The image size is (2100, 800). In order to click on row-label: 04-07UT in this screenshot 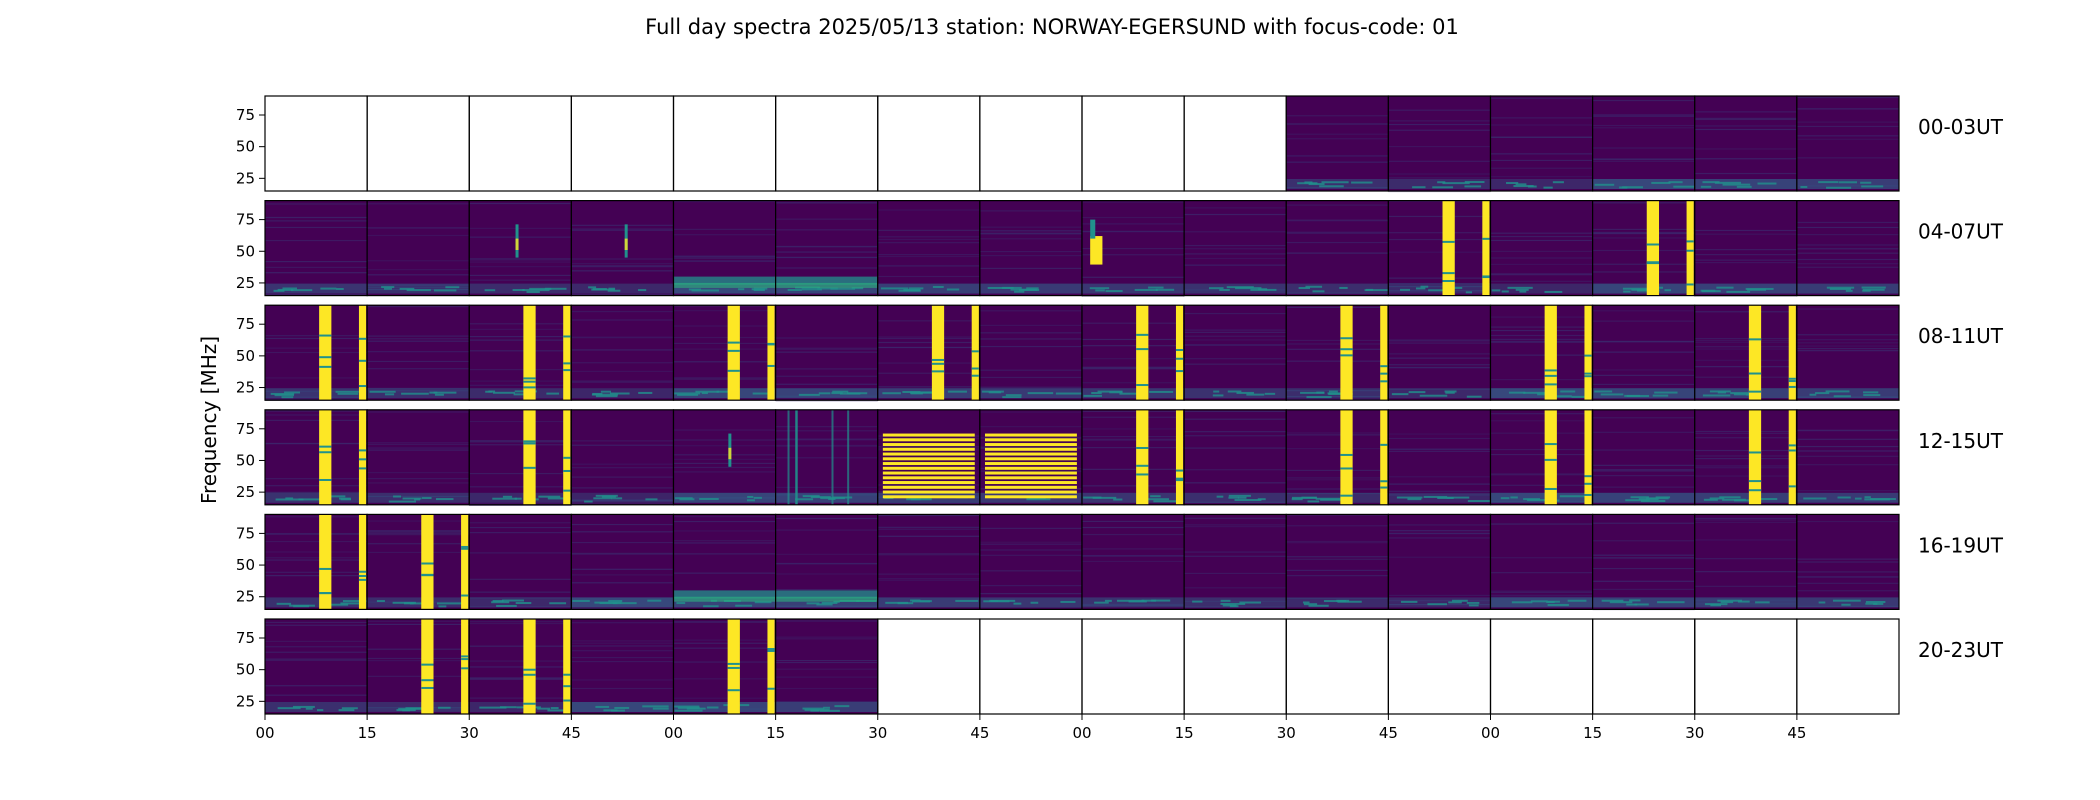, I will do `click(1961, 232)`.